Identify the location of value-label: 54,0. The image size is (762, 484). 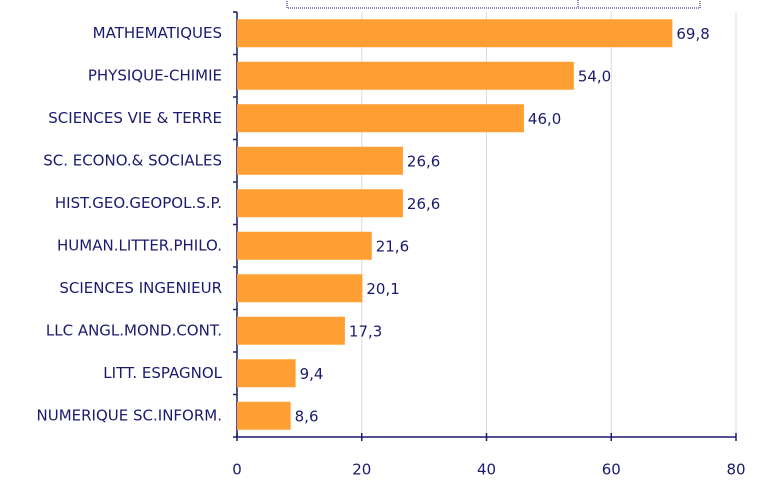
(594, 76).